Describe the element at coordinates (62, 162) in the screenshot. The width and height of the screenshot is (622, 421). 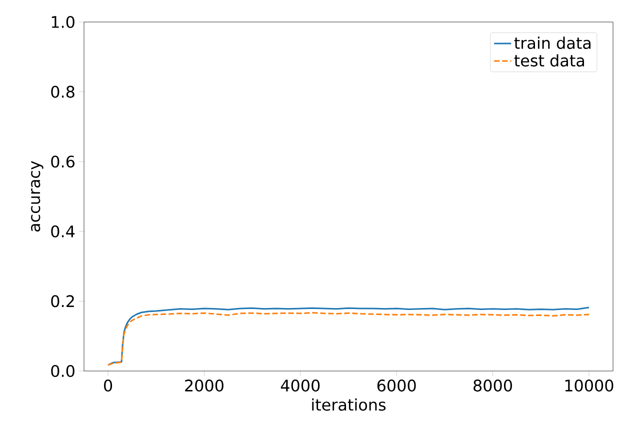
I see `y-tick-label: 0.6` at that location.